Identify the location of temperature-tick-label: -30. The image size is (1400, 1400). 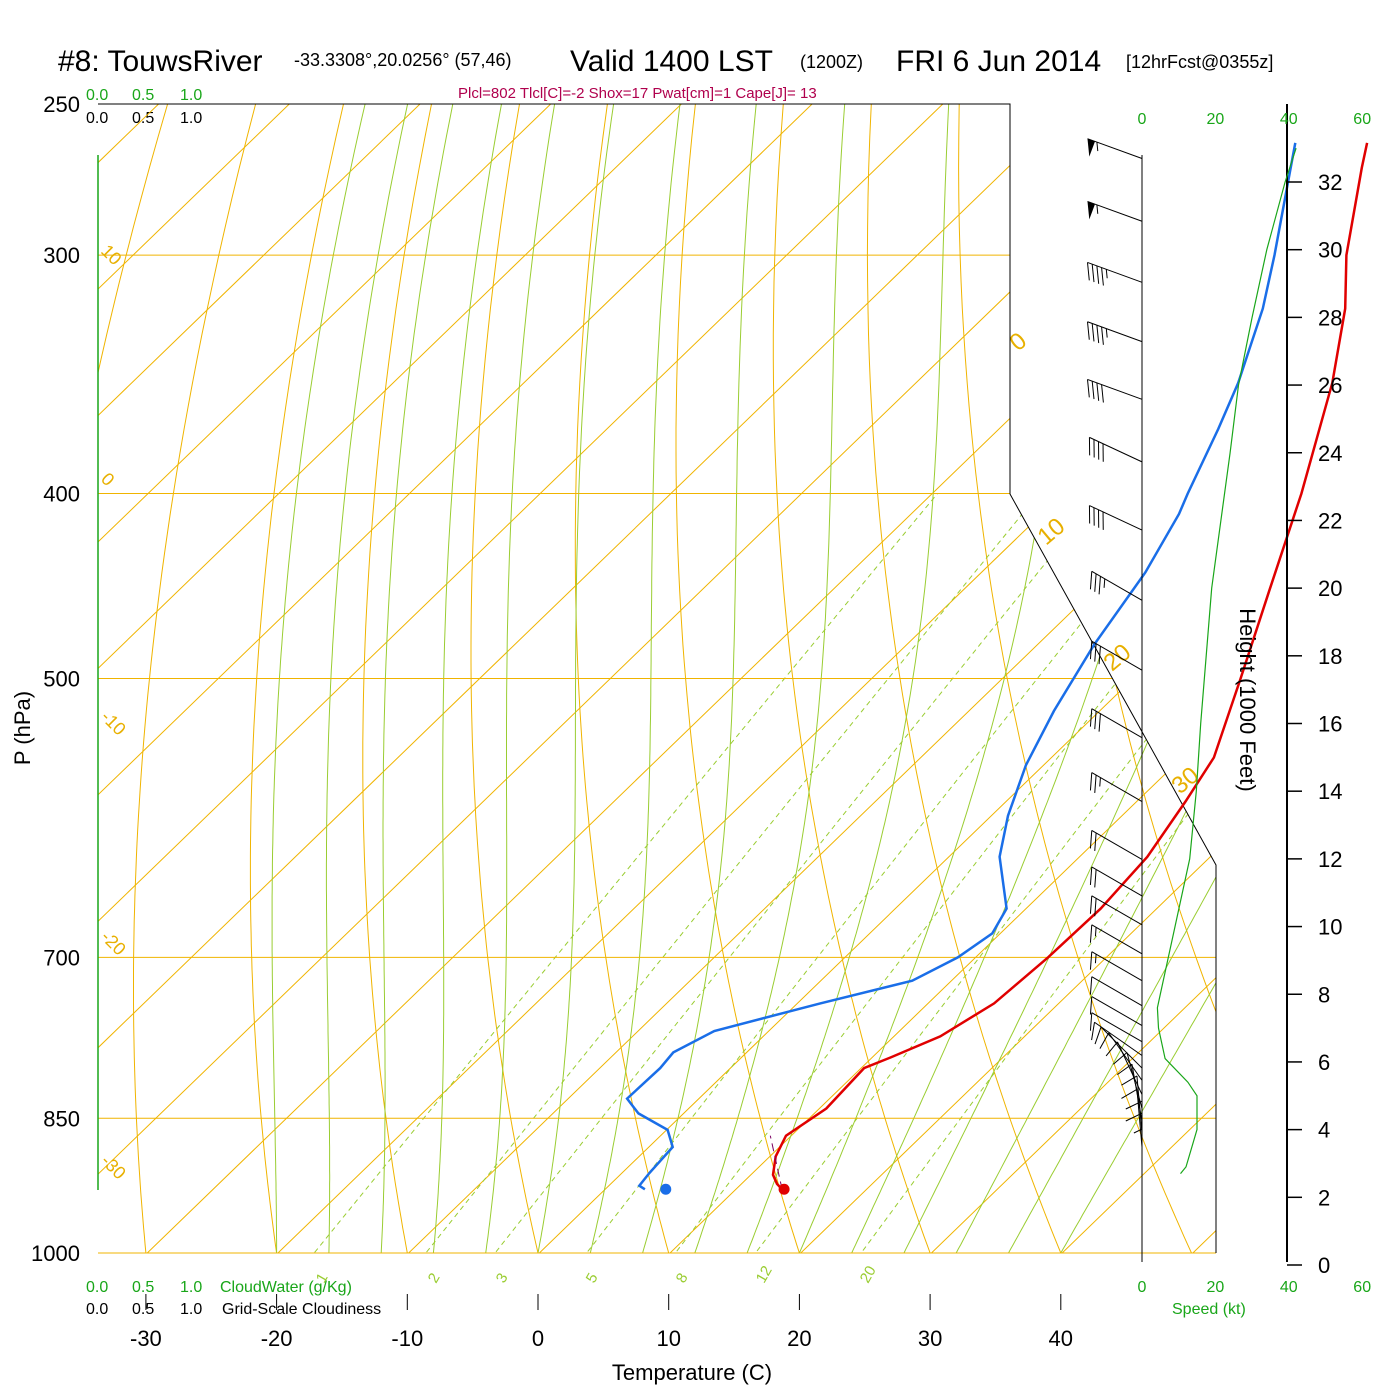
(146, 1338).